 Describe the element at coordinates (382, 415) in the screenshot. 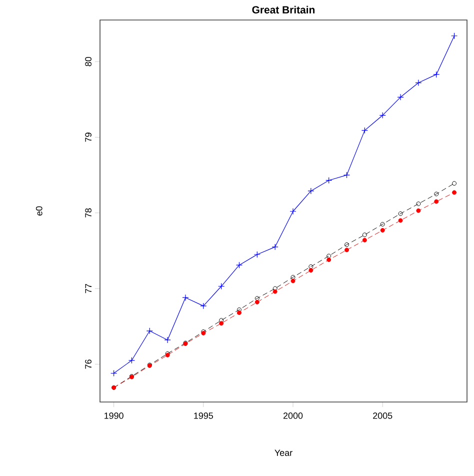

I see `x-tick-label: 2005` at that location.